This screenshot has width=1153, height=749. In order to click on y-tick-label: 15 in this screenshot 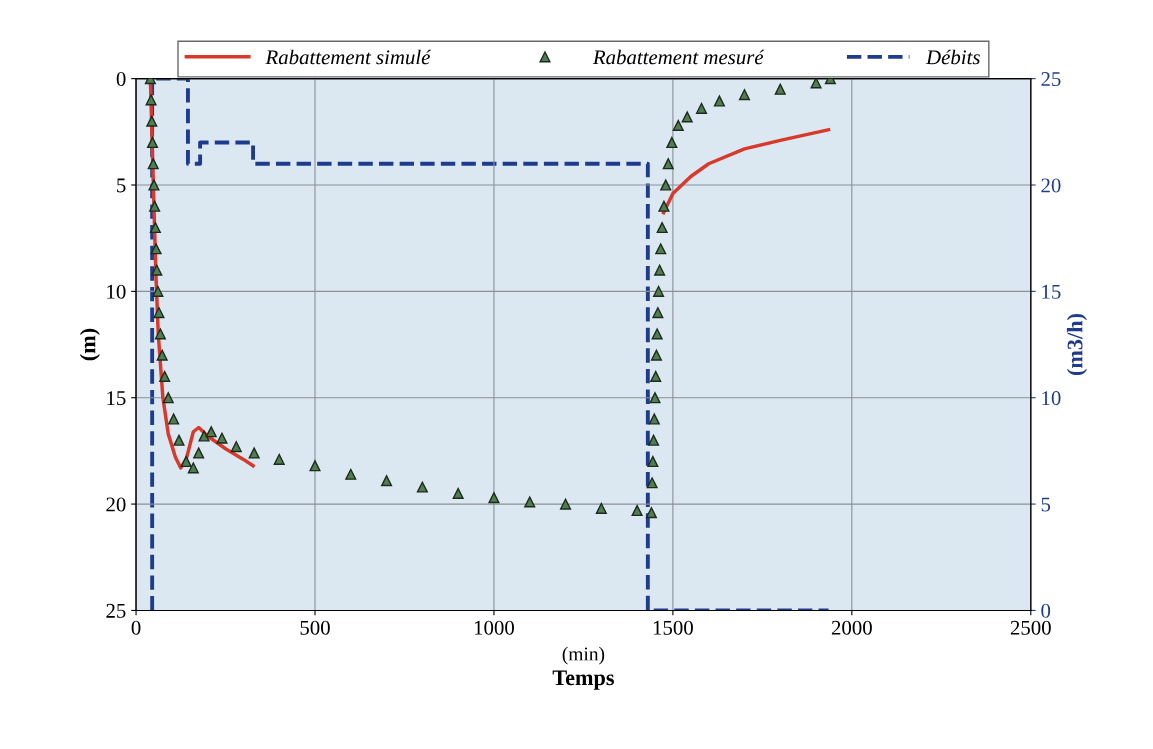, I will do `click(116, 398)`.